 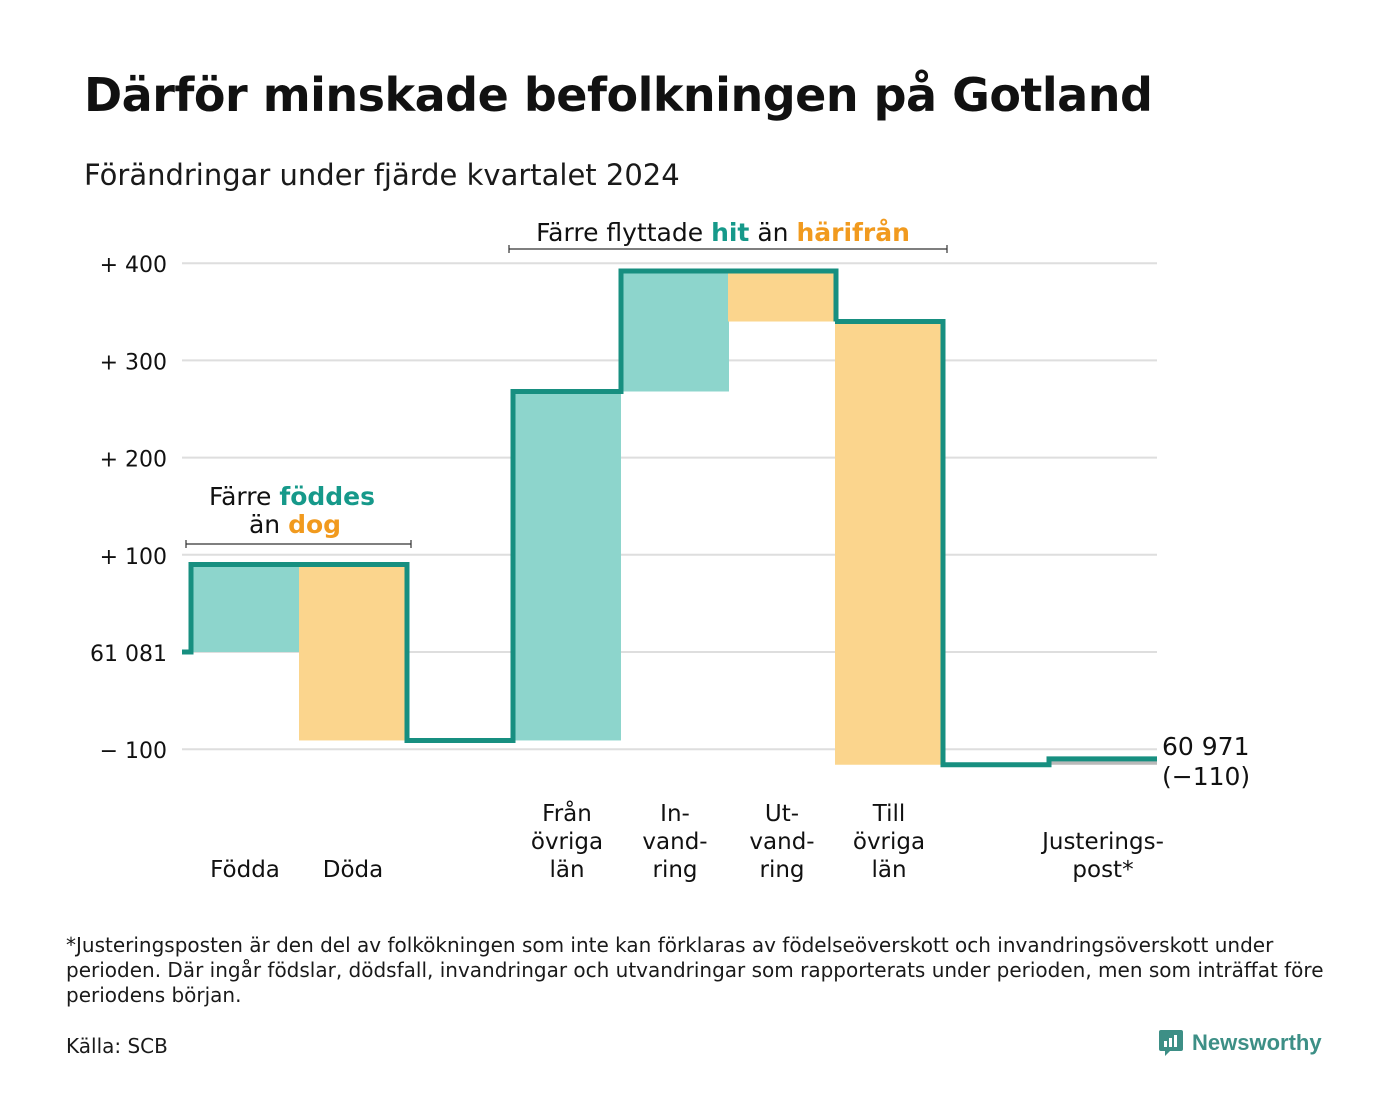 What do you see at coordinates (782, 814) in the screenshot?
I see `category-label-line: Ut-` at bounding box center [782, 814].